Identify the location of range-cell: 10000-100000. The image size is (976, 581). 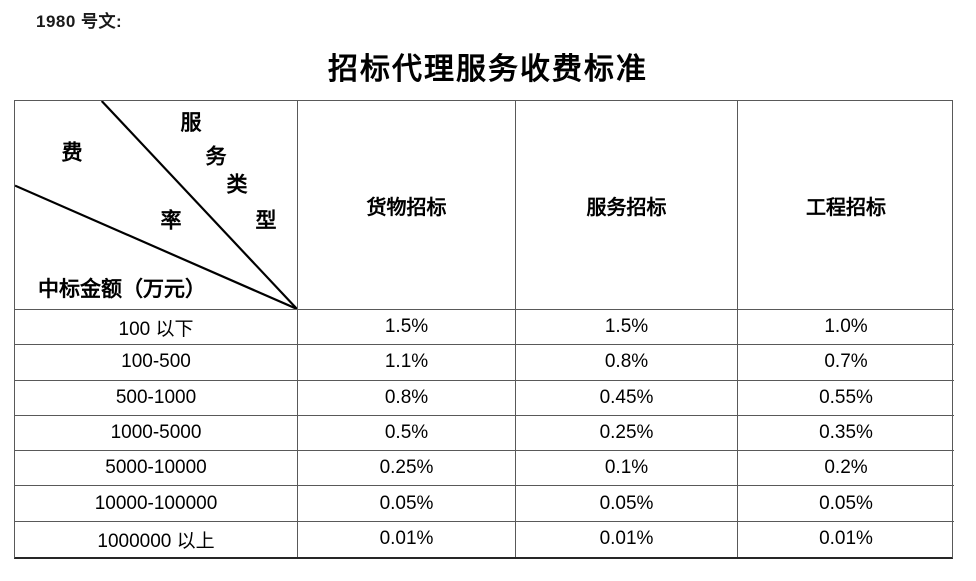
(156, 504).